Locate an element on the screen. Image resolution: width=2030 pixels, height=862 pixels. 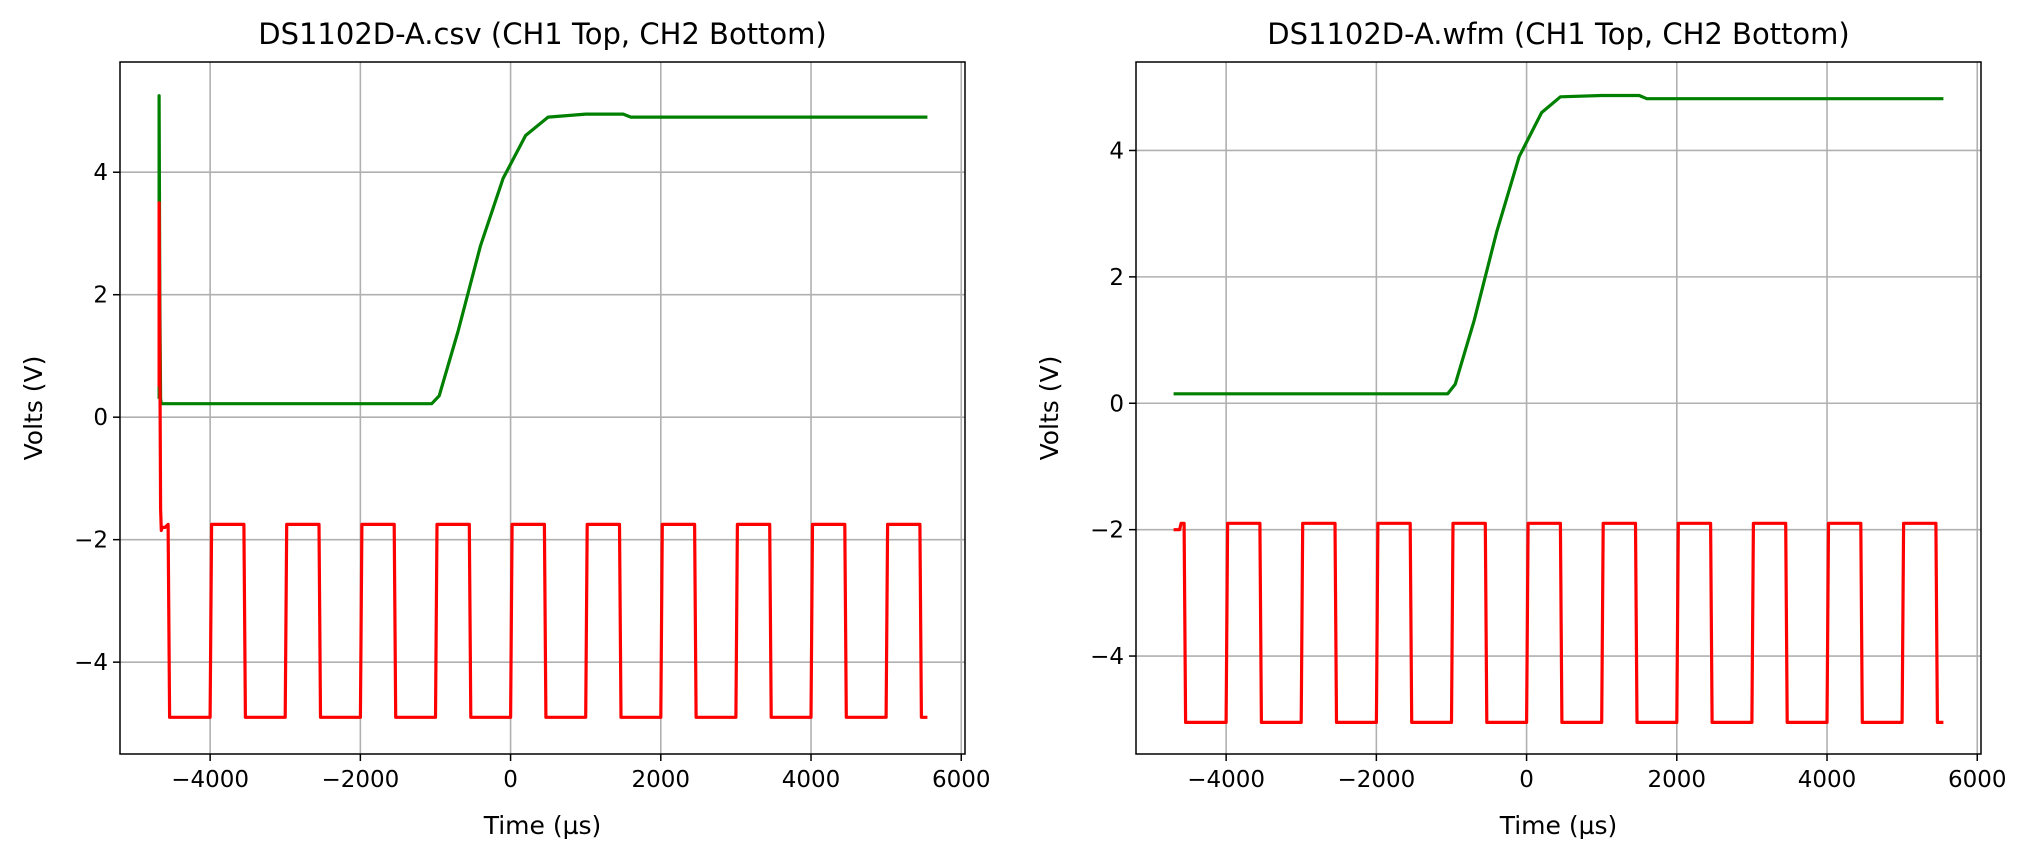
y-axis-label-wfm: Volts (V) is located at coordinates (1049, 408).